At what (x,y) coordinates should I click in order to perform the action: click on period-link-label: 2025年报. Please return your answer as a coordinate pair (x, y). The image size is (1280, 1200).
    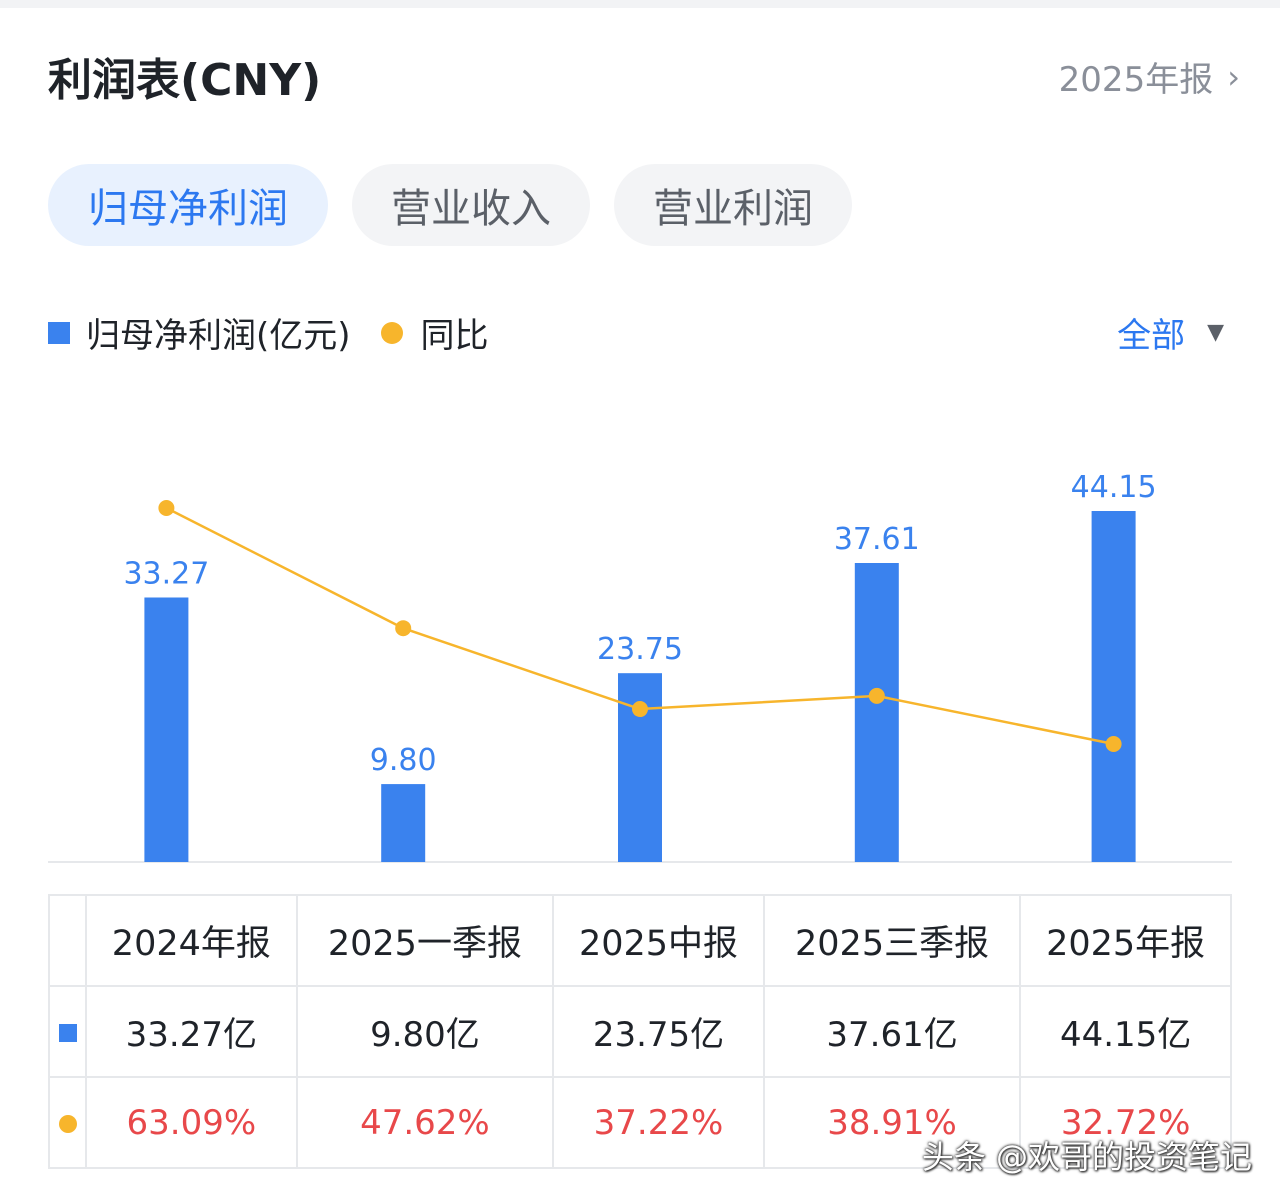
    Looking at the image, I should click on (1136, 80).